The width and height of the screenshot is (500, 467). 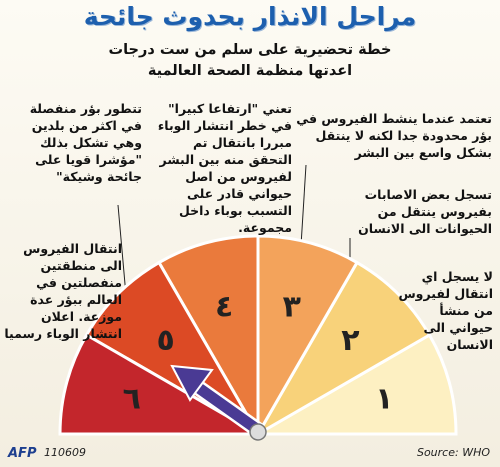 I want to click on phase-number: ٣, so click(x=292, y=306).